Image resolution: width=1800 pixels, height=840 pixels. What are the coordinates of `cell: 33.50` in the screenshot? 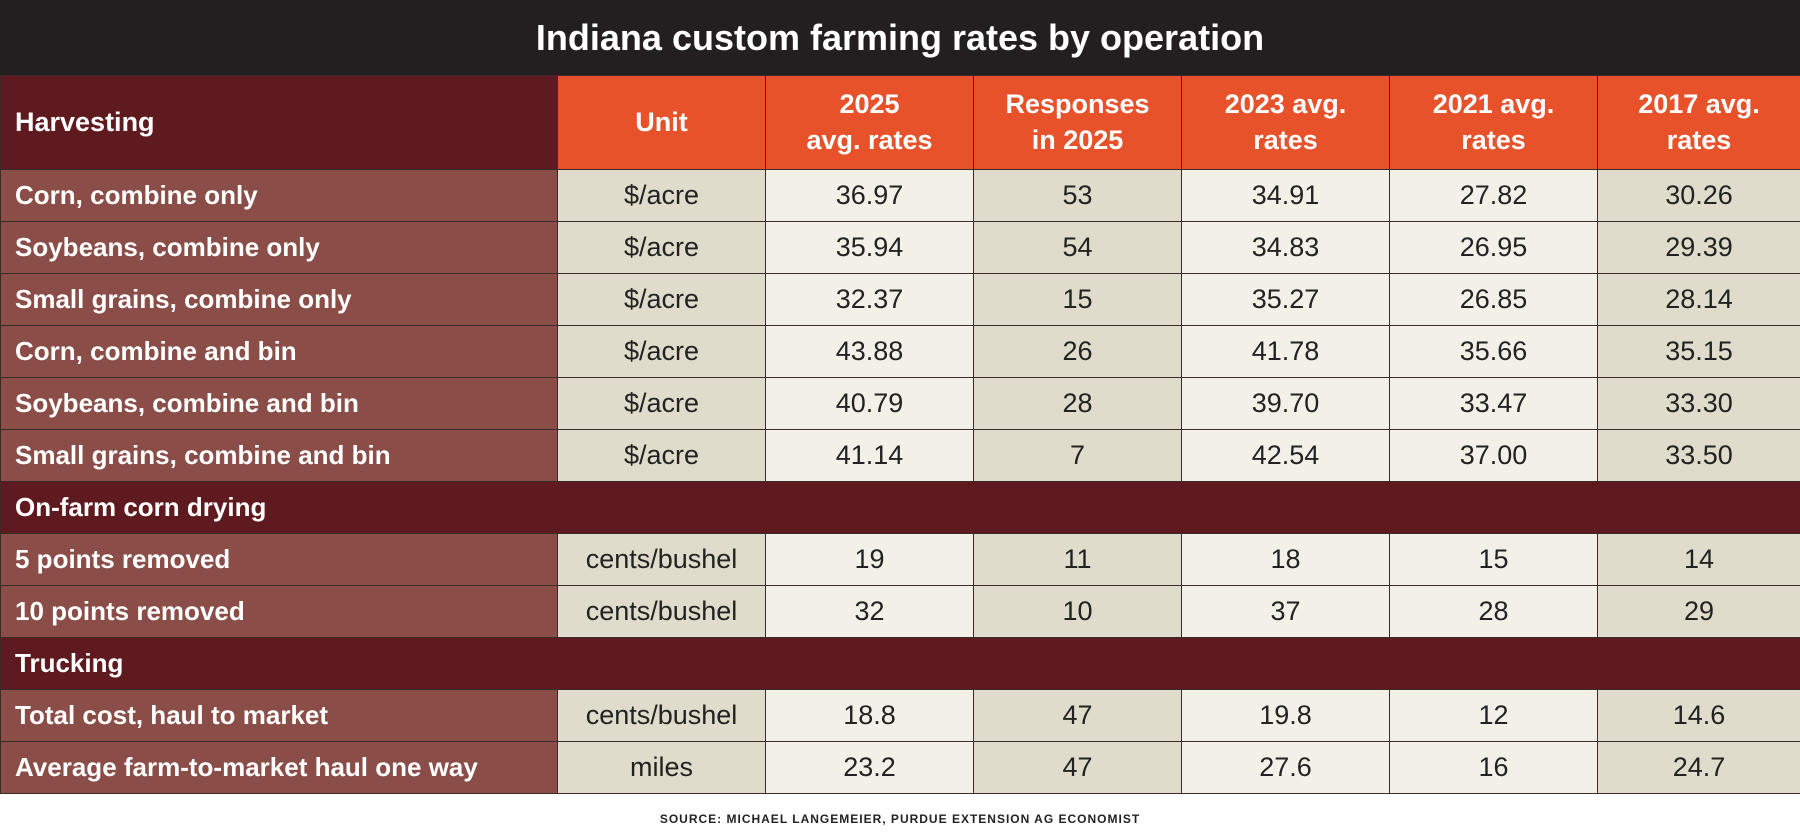 It's located at (1698, 455).